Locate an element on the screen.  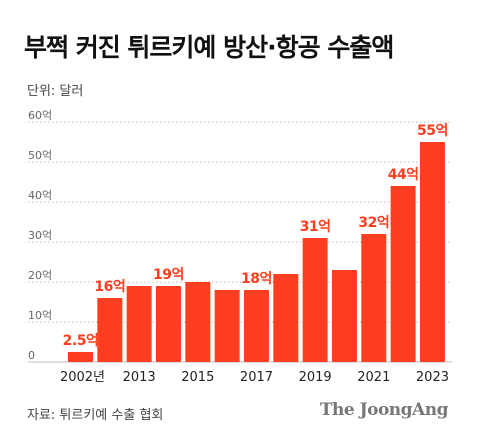
brand-logo: The JoongAng is located at coordinates (384, 410).